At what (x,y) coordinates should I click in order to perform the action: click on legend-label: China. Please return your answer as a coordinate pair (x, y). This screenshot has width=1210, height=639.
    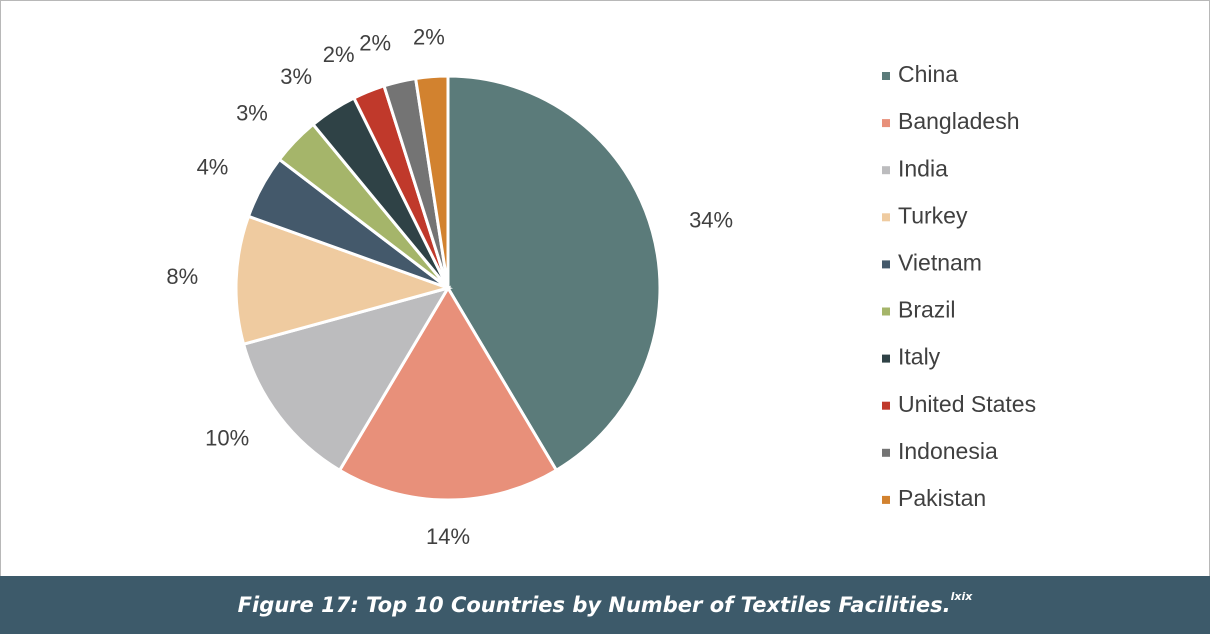
    Looking at the image, I should click on (928, 74).